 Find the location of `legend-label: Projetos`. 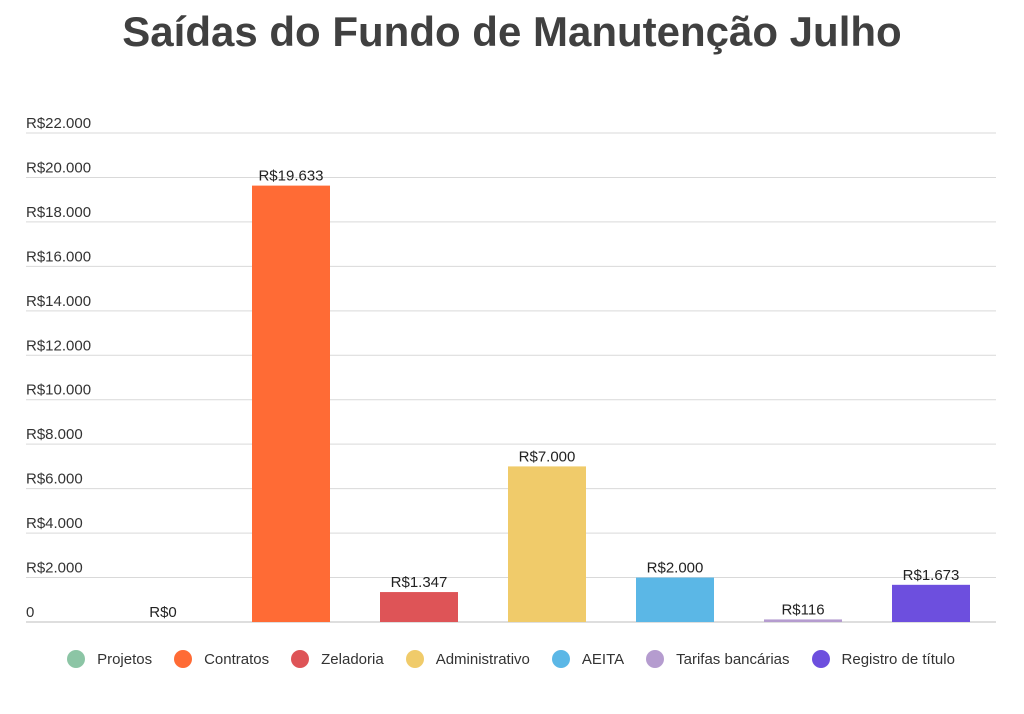

legend-label: Projetos is located at coordinates (125, 659).